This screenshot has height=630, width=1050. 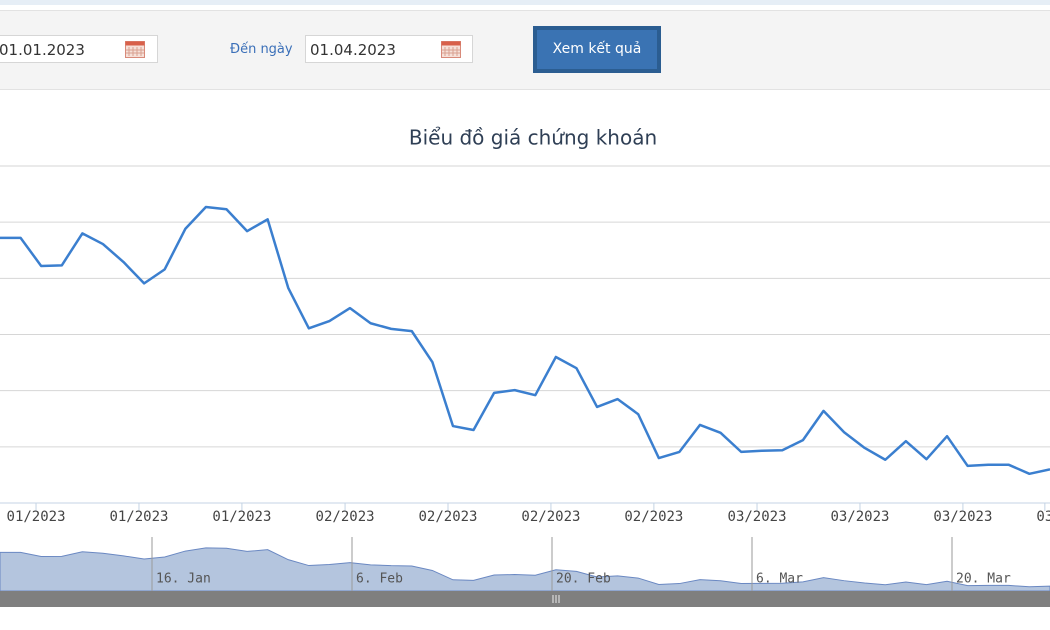 What do you see at coordinates (533, 138) in the screenshot?
I see `chart-title: Biểu đồ giá chứng khoán` at bounding box center [533, 138].